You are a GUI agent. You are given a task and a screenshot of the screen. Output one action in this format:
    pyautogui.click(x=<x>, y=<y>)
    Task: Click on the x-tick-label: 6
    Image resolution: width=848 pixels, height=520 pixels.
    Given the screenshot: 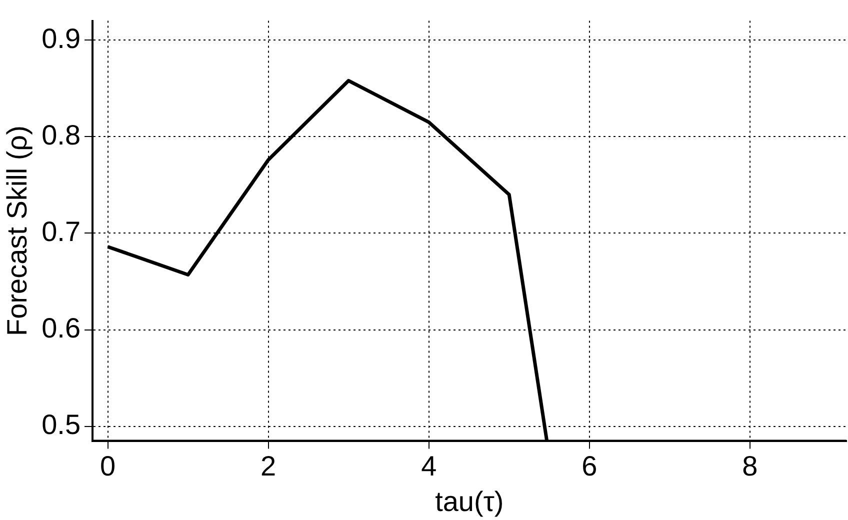 What is the action you would take?
    pyautogui.click(x=590, y=466)
    